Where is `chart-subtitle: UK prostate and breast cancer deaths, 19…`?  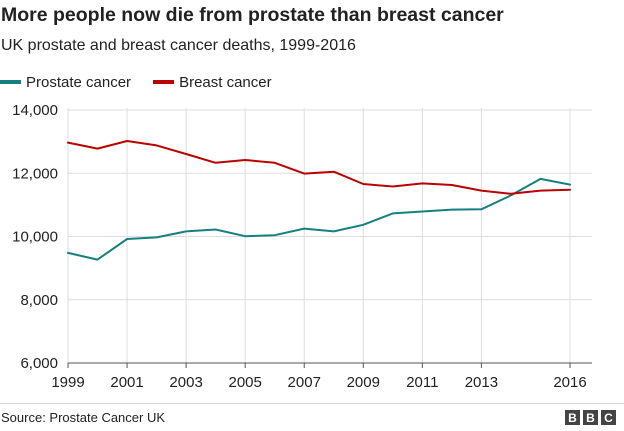 chart-subtitle: UK prostate and breast cancer deaths, 19… is located at coordinates (178, 45).